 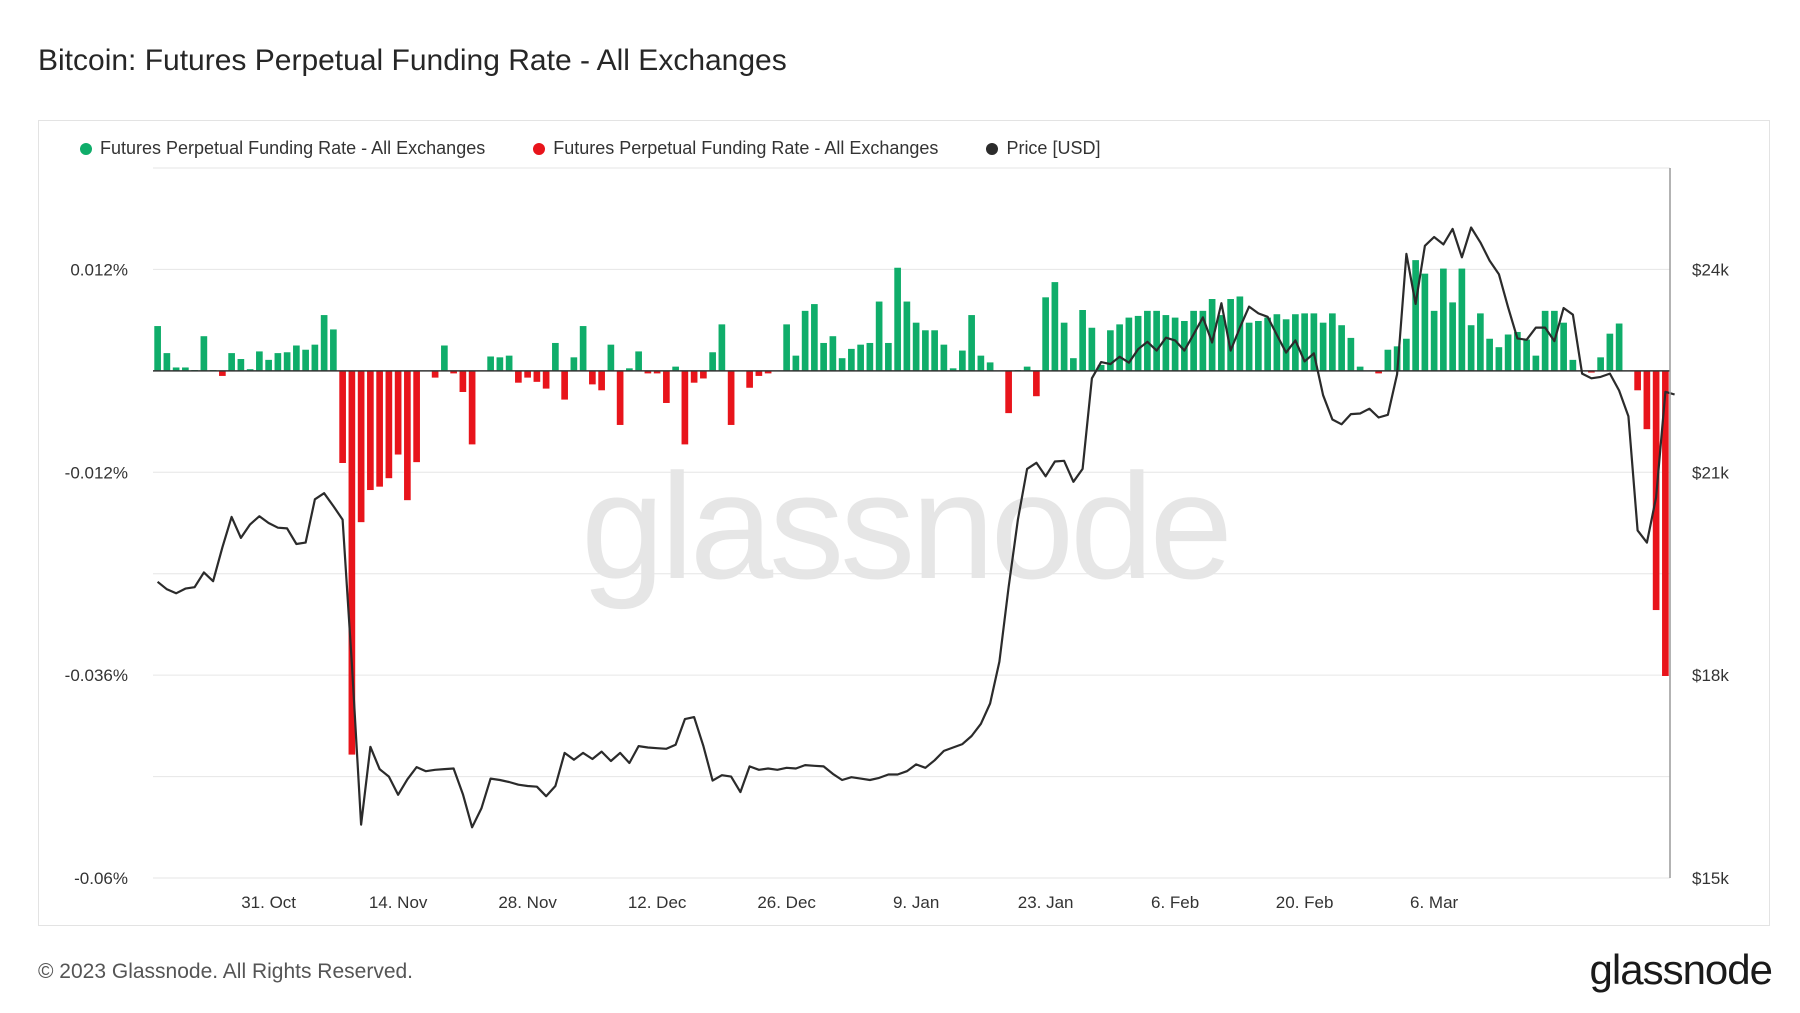 I want to click on legend-item-price: Price [USD], so click(x=1043, y=148).